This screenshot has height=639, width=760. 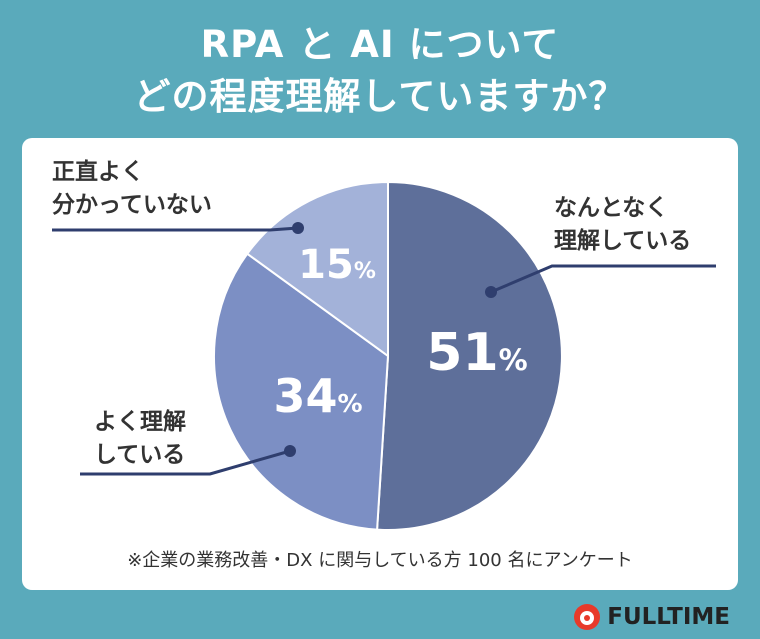 What do you see at coordinates (140, 439) in the screenshot?
I see `label-understand-well: よく理解 している` at bounding box center [140, 439].